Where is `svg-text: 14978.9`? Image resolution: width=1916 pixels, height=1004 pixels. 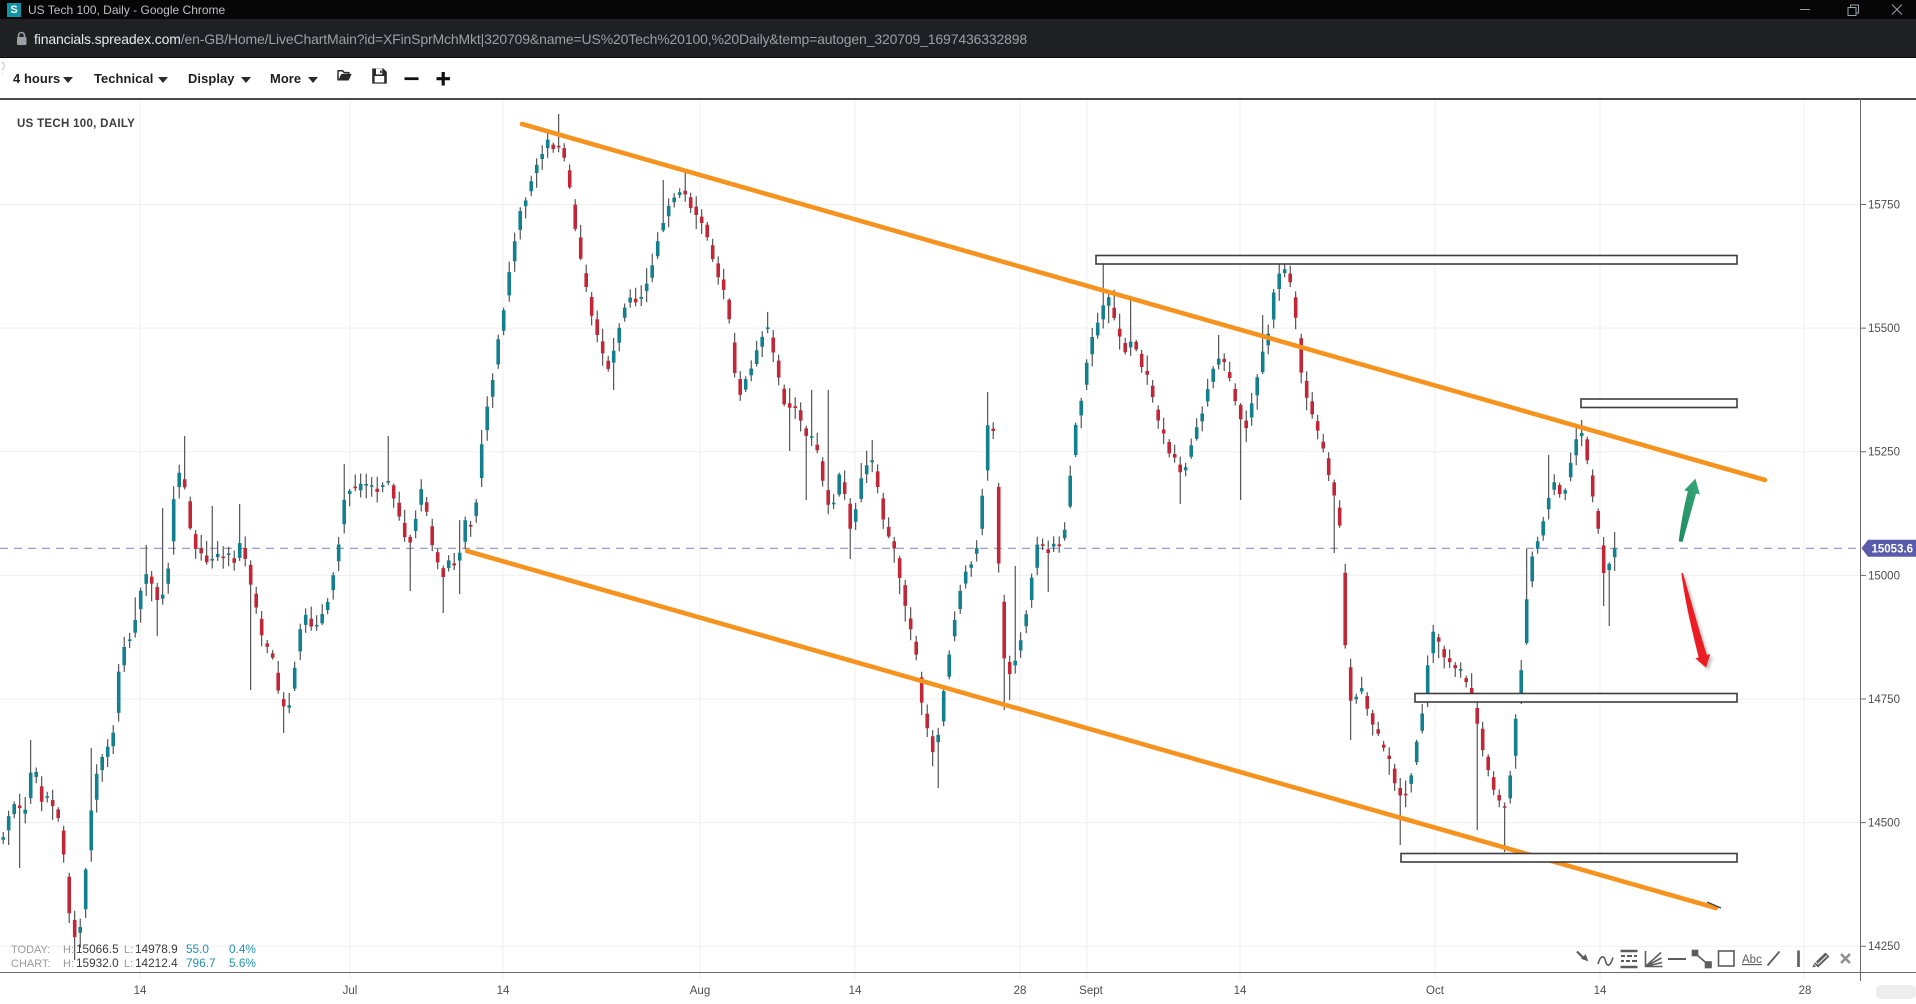
svg-text: 14978.9 is located at coordinates (156, 949).